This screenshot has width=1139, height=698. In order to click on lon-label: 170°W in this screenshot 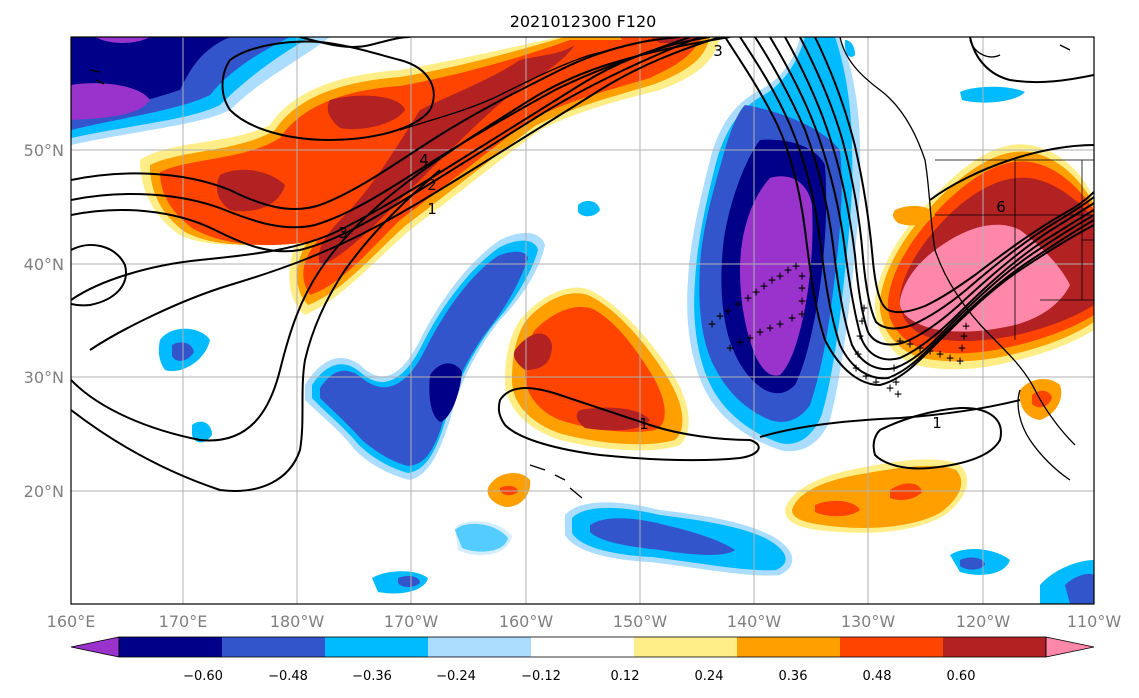, I will do `click(411, 621)`.